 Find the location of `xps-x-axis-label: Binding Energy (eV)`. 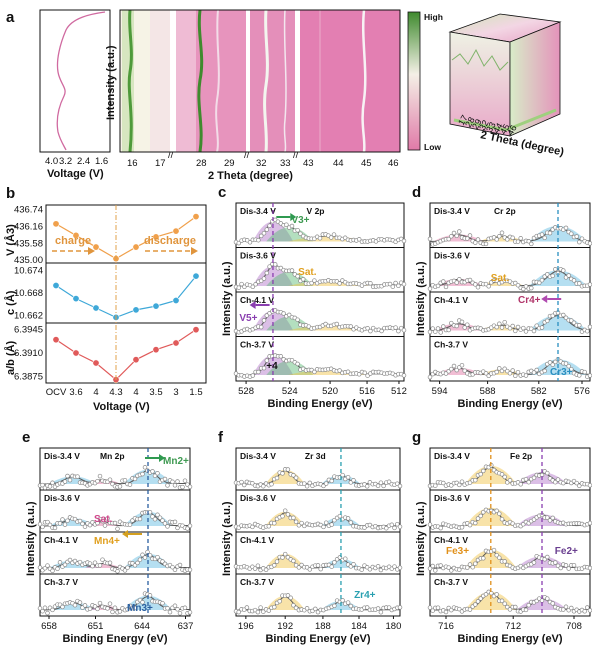

xps-x-axis-label: Binding Energy (eV) is located at coordinates (317, 639).